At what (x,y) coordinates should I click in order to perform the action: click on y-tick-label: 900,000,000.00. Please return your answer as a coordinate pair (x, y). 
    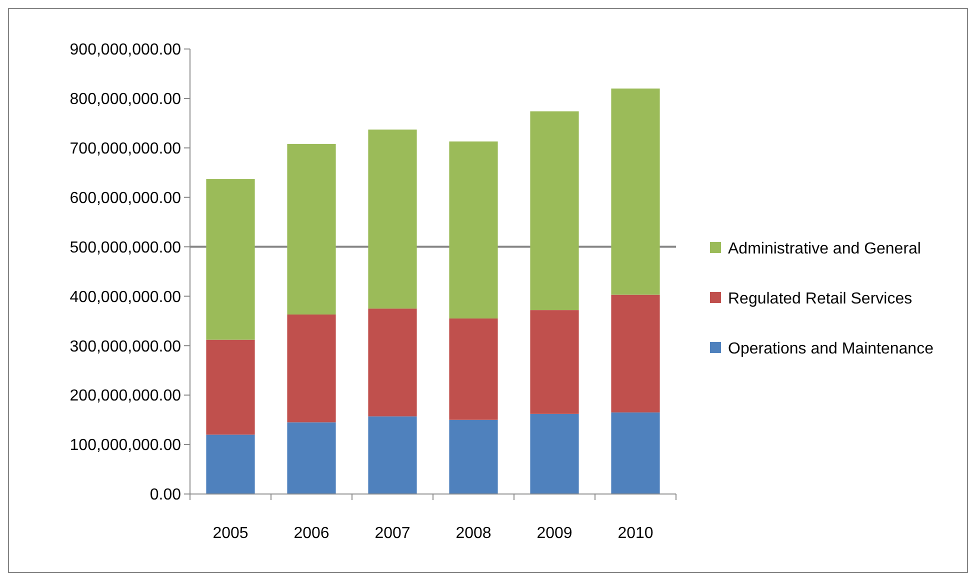
    Looking at the image, I should click on (126, 50).